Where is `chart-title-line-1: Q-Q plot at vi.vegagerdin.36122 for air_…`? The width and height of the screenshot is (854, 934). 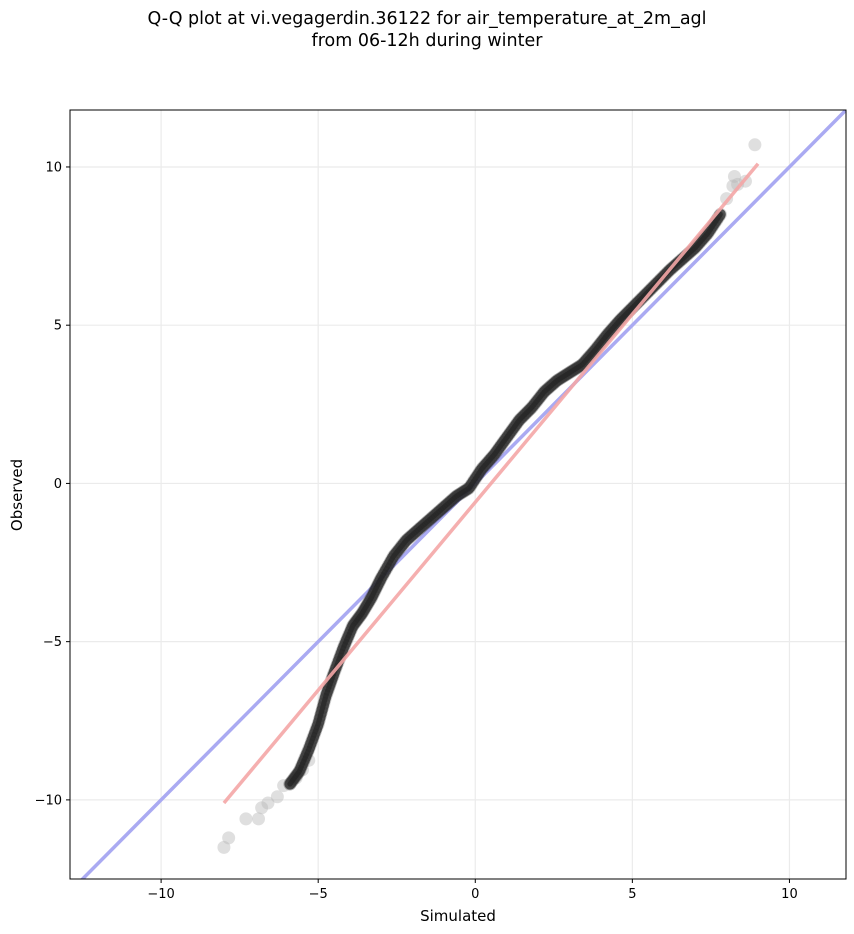
chart-title-line-1: Q-Q plot at vi.vegagerdin.36122 for air_… is located at coordinates (427, 19).